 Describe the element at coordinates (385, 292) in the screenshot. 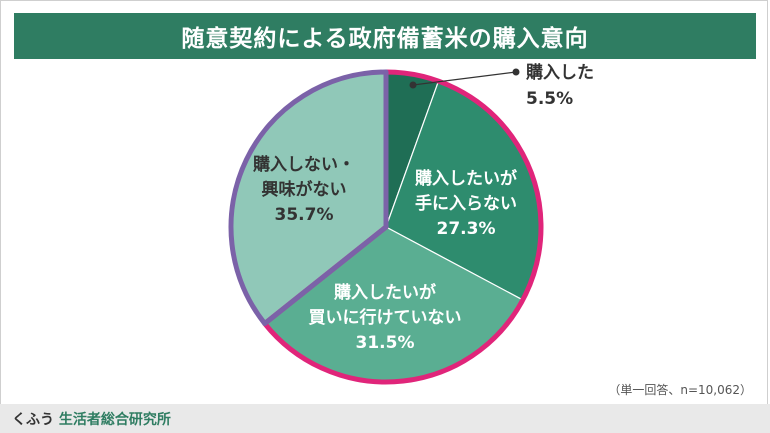

I see `slice-3-label: 購入したいが` at that location.